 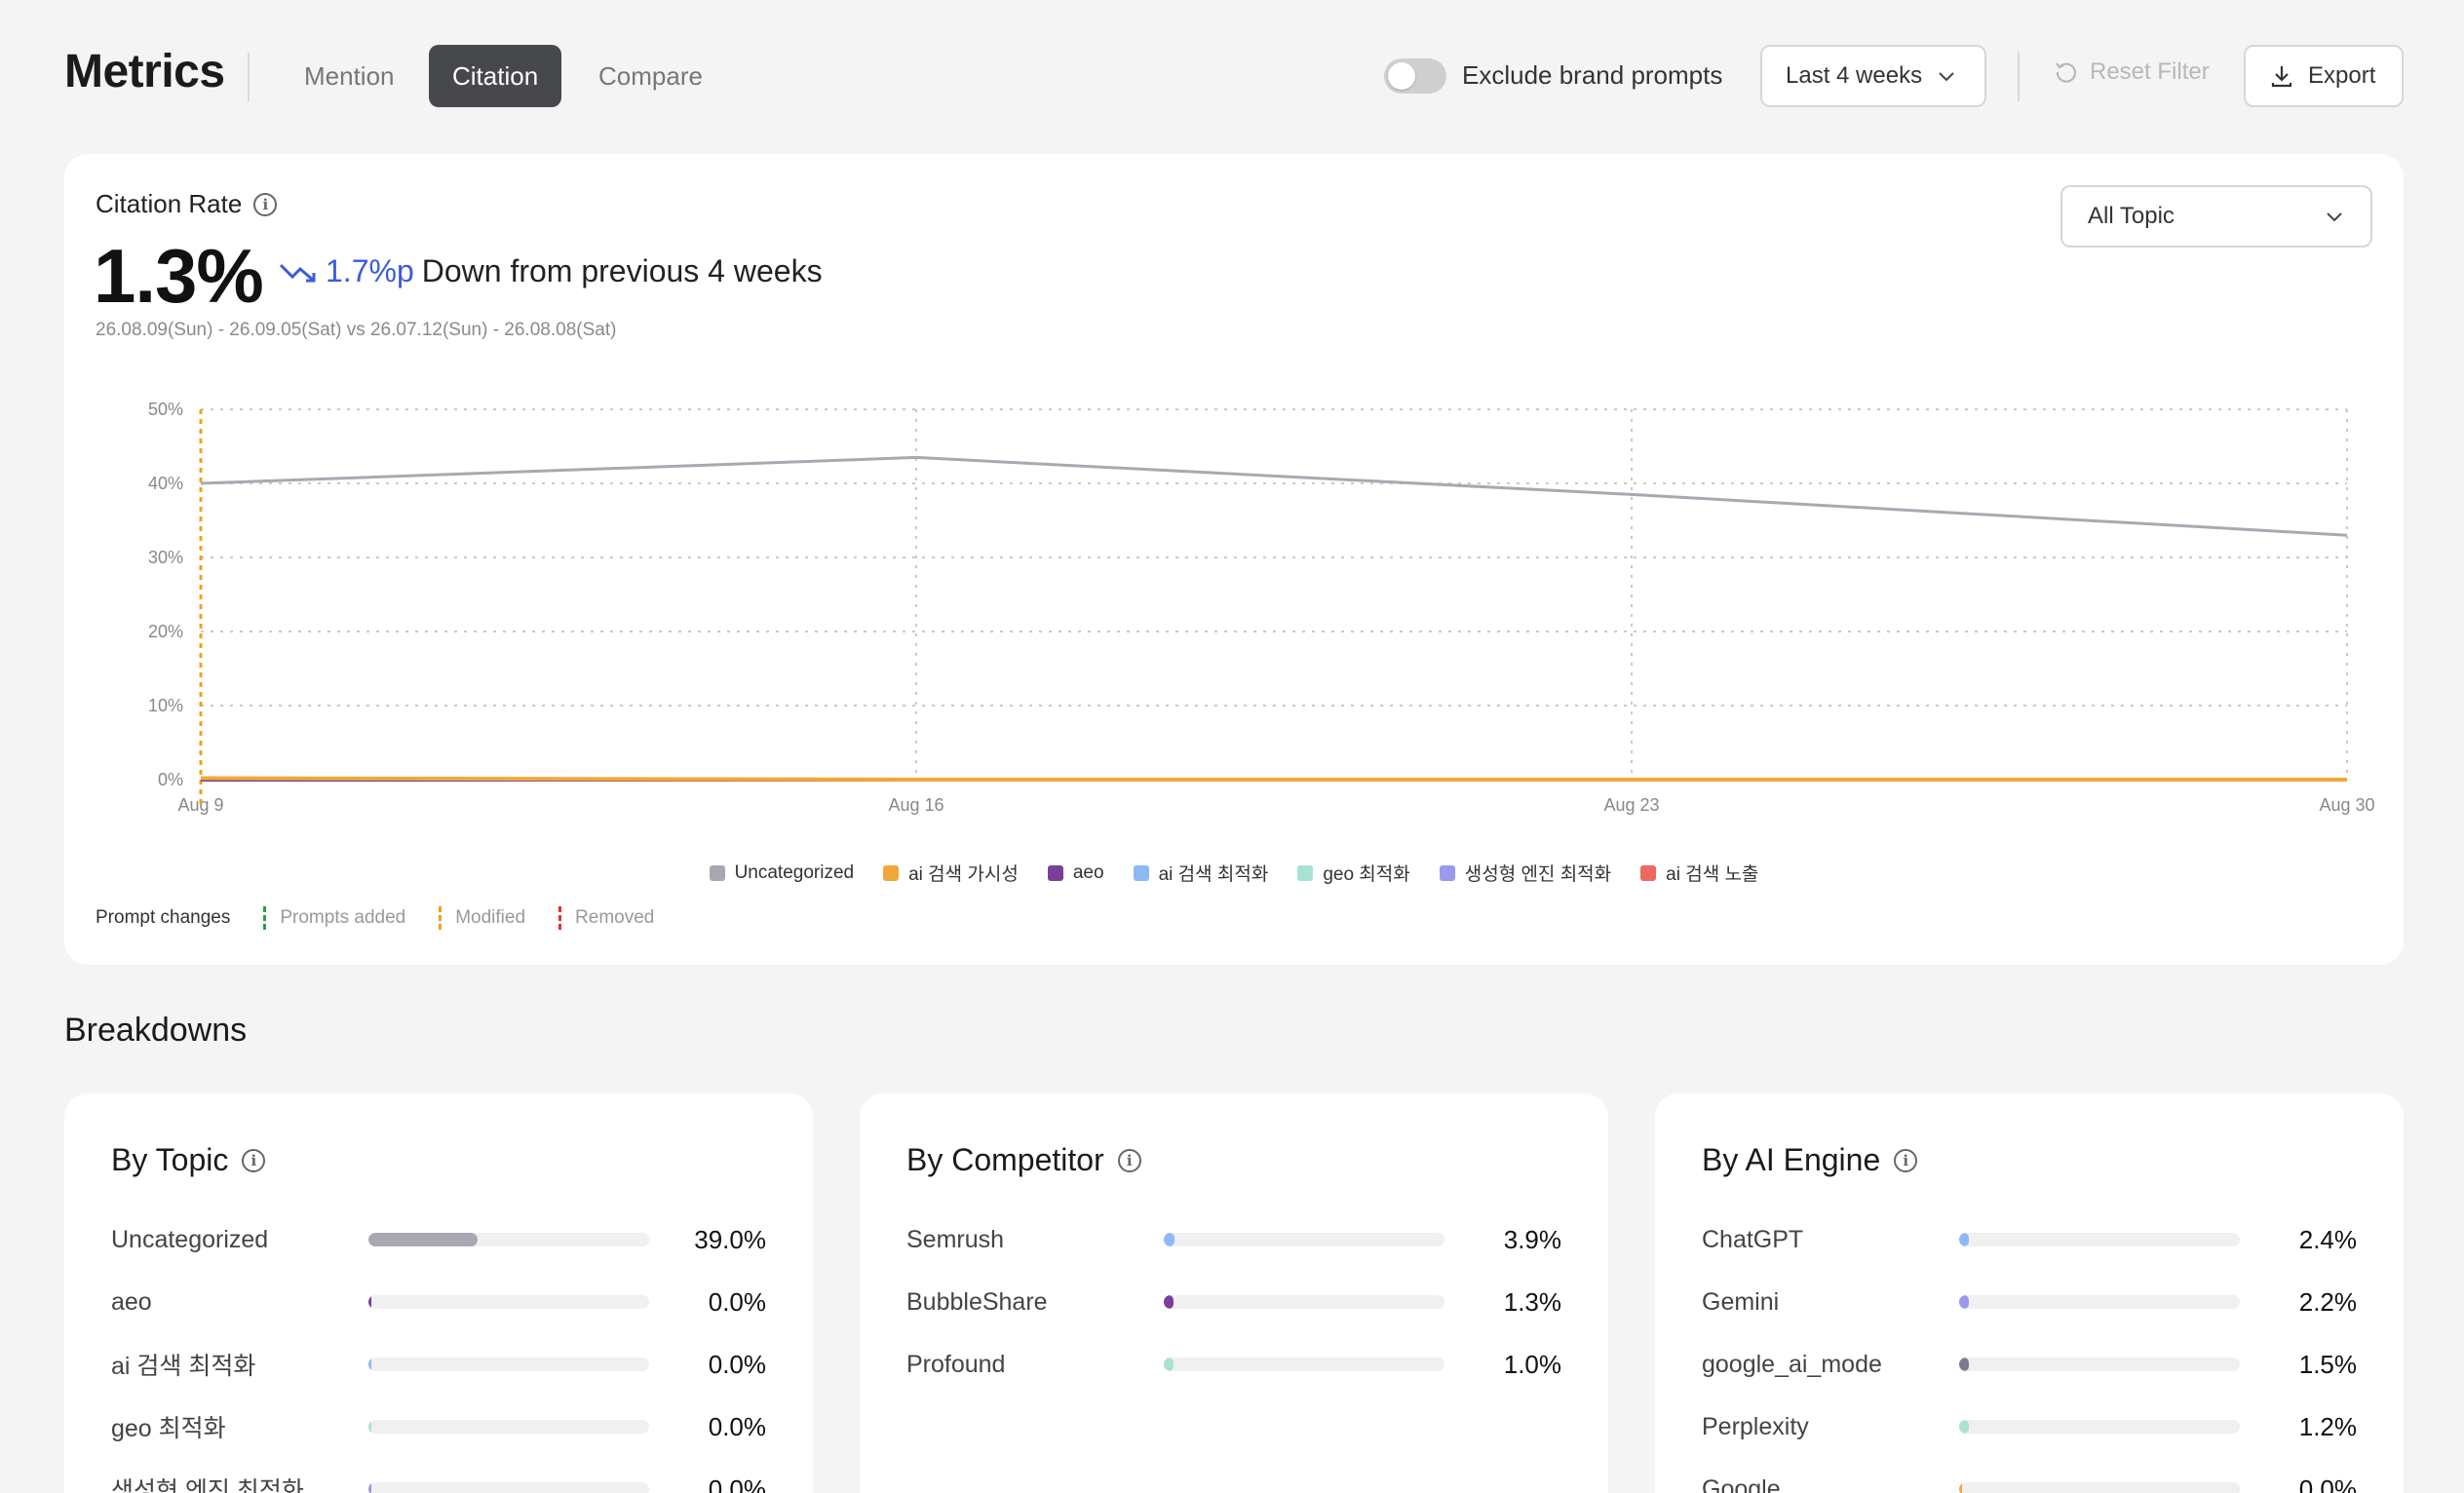 What do you see at coordinates (144, 71) in the screenshot?
I see `page-title: Metrics` at bounding box center [144, 71].